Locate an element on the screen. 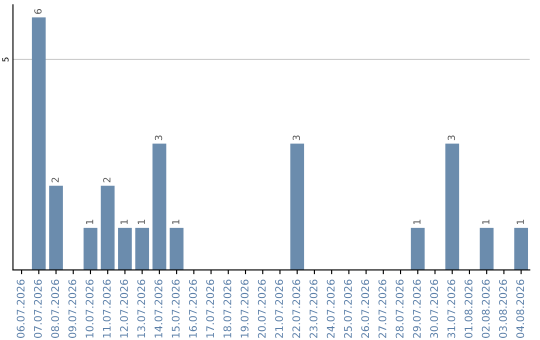 Image resolution: width=540 pixels, height=340 pixels. x-tick-label: 02.08.2026 is located at coordinates (486, 309).